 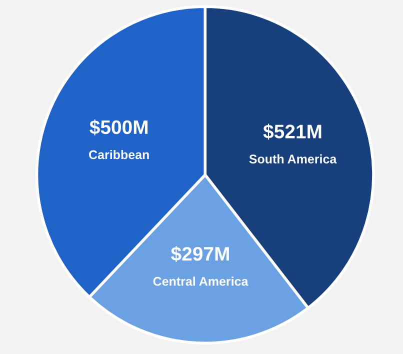 What do you see at coordinates (200, 281) in the screenshot?
I see `slice-label: Central America` at bounding box center [200, 281].